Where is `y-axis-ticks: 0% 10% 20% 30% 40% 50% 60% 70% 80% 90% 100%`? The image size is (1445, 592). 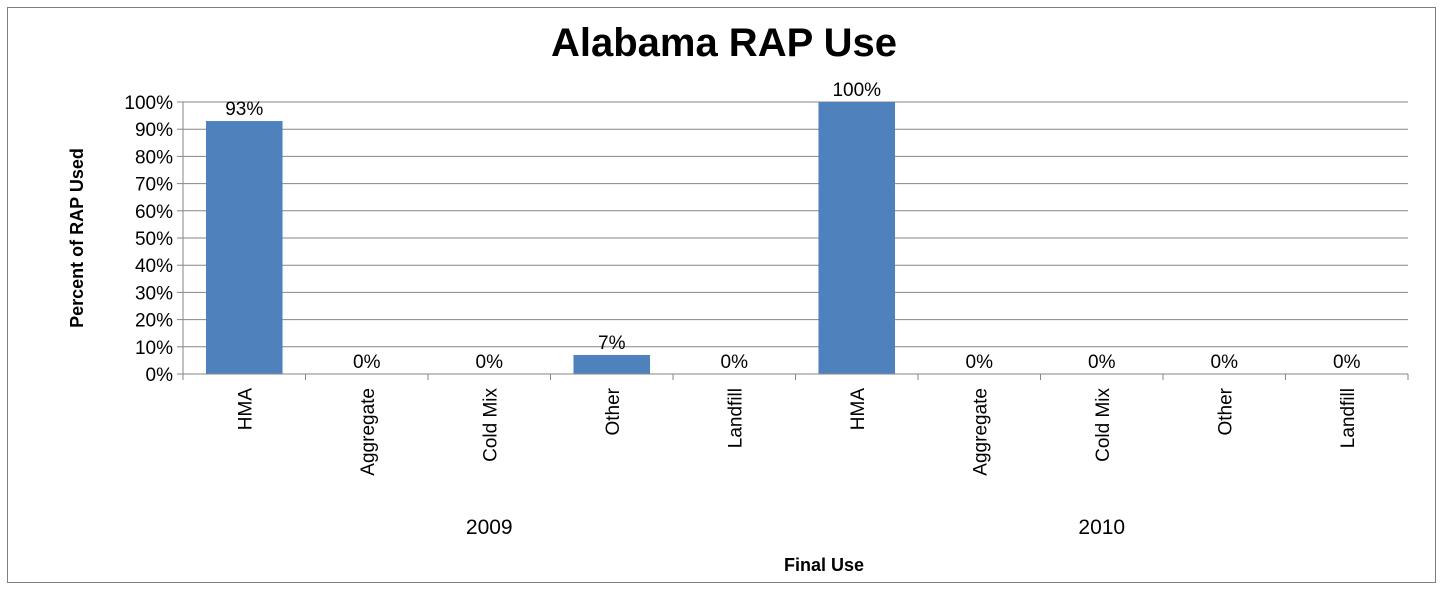
y-axis-ticks: 0% 10% 20% 30% 40% 50% 60% 70% 80% 90% 100% is located at coordinates (148, 239).